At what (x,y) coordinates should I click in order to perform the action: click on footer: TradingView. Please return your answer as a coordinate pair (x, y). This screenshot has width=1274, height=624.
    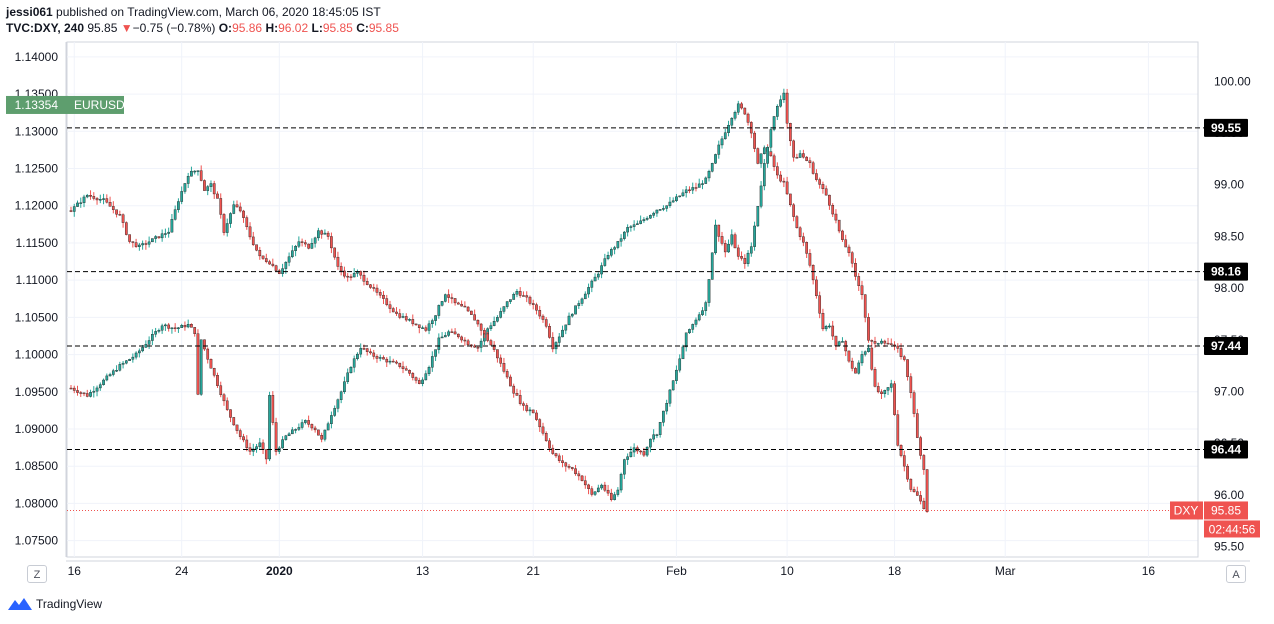
    Looking at the image, I should click on (55, 604).